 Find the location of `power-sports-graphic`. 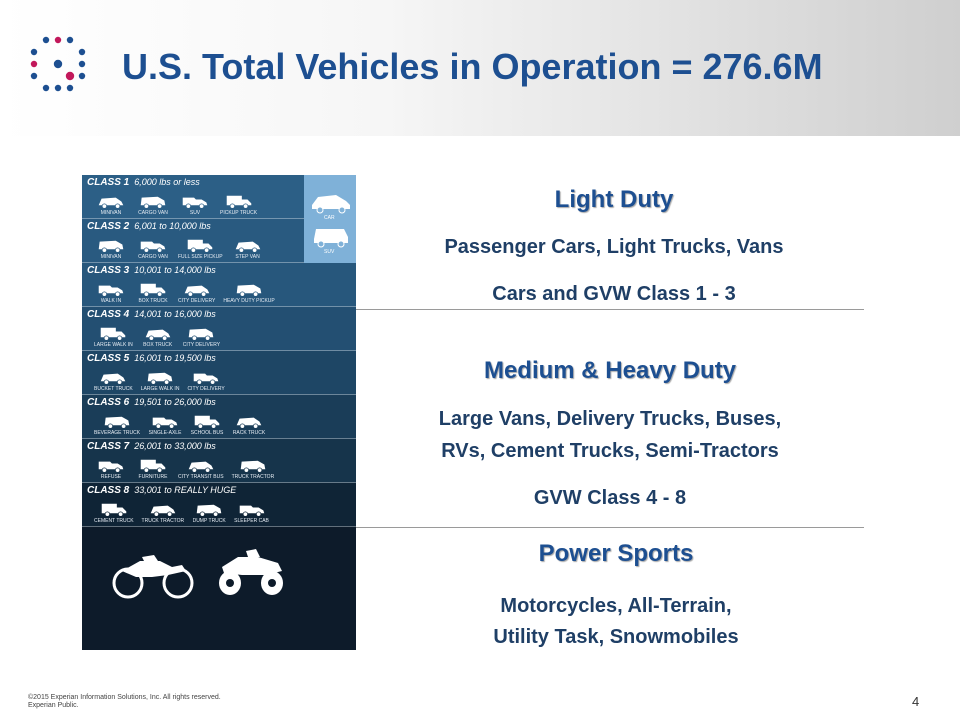

power-sports-graphic is located at coordinates (219, 588).